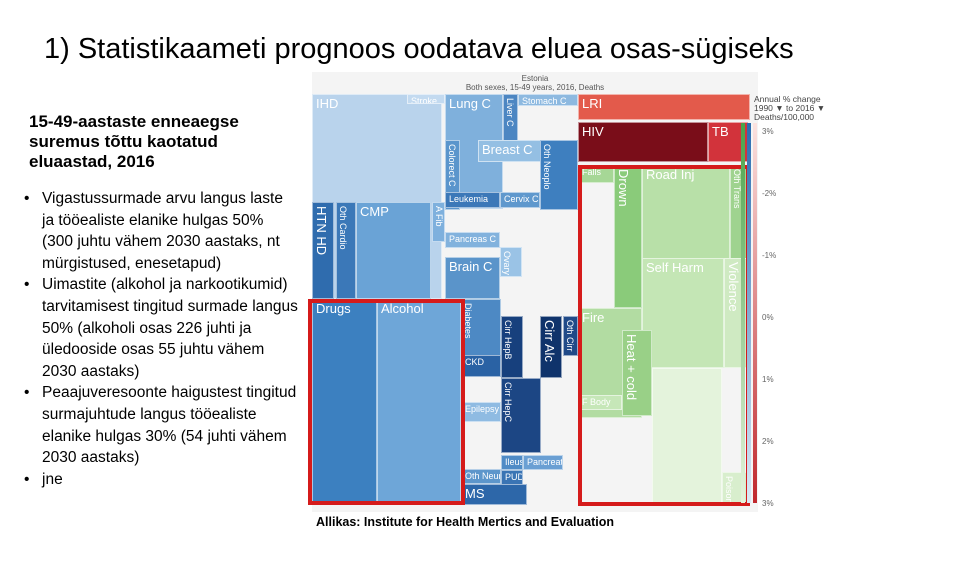 This screenshot has height=576, width=960. What do you see at coordinates (512, 462) in the screenshot?
I see `treemap-cell-ileus: Ileus` at bounding box center [512, 462].